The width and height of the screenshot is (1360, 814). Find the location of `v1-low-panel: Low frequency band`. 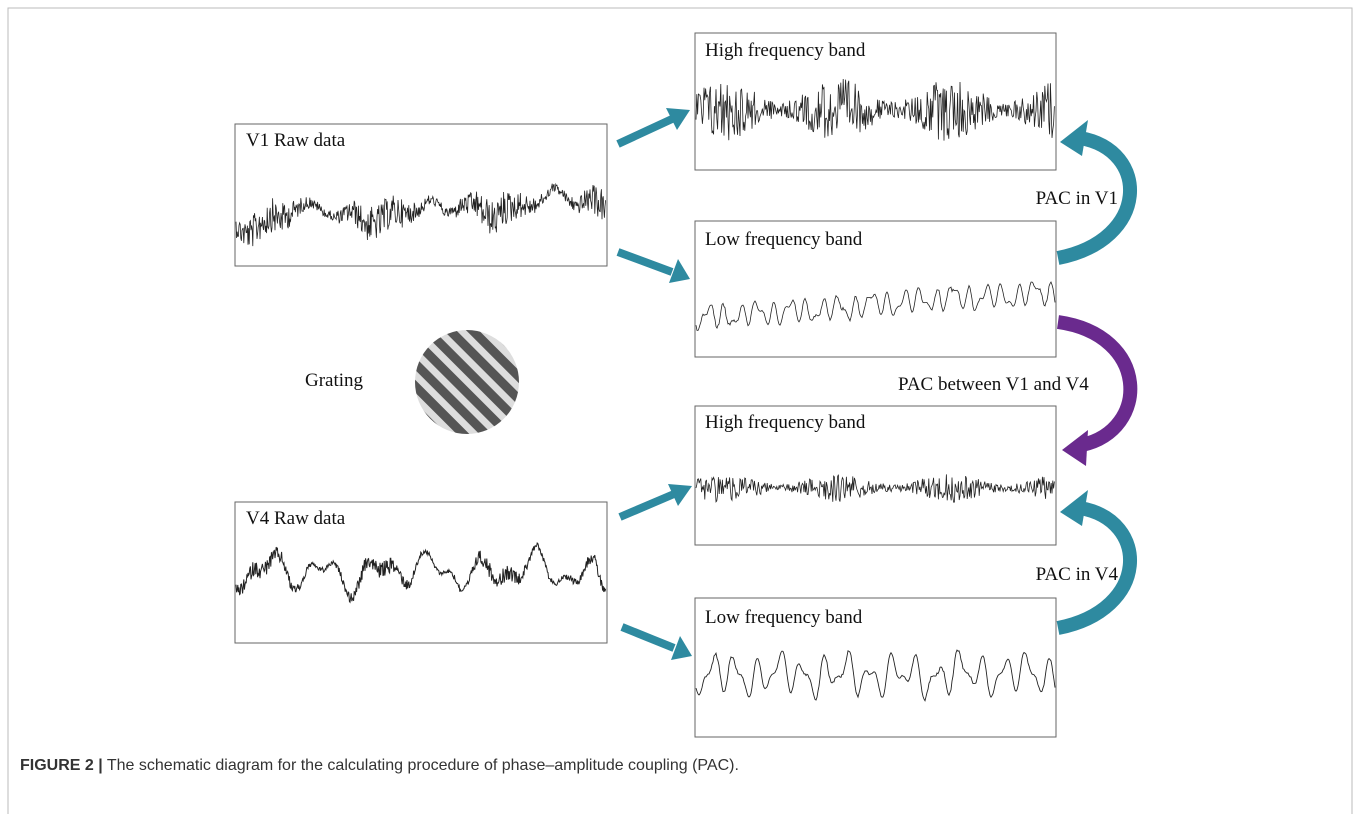

v1-low-panel: Low frequency band is located at coordinates (875, 289).